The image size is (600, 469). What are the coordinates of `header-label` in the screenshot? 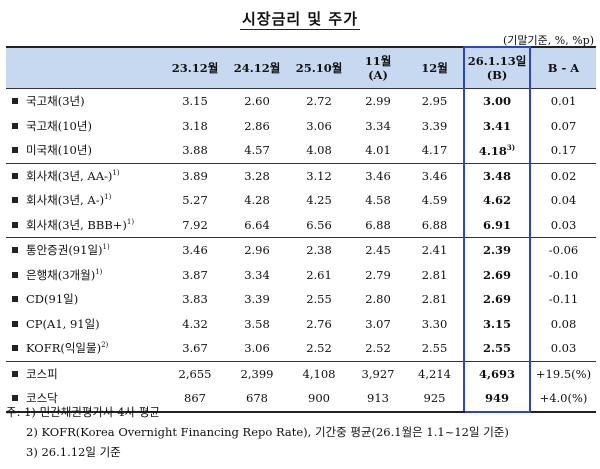 It's located at (85, 68).